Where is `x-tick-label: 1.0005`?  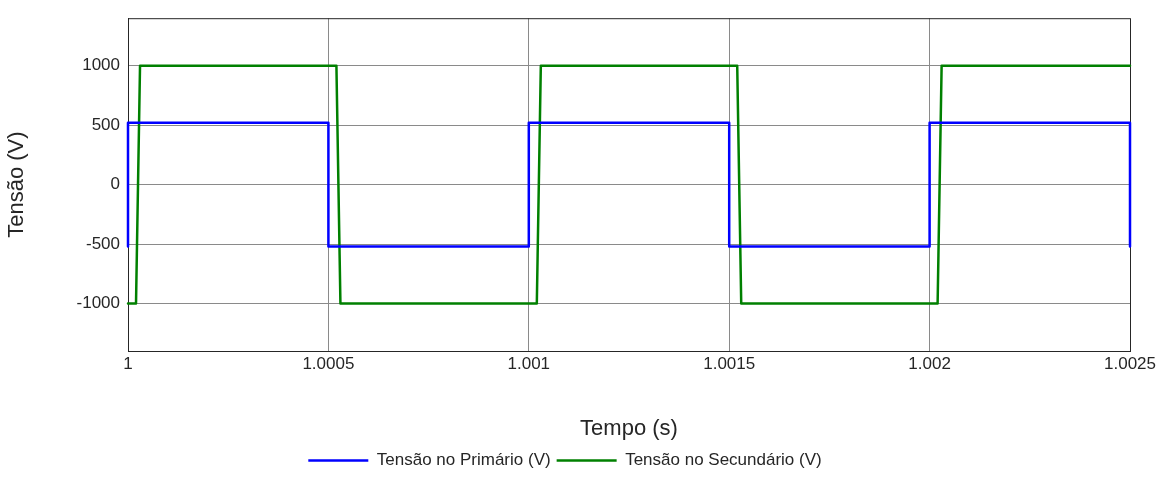
x-tick-label: 1.0005 is located at coordinates (328, 363).